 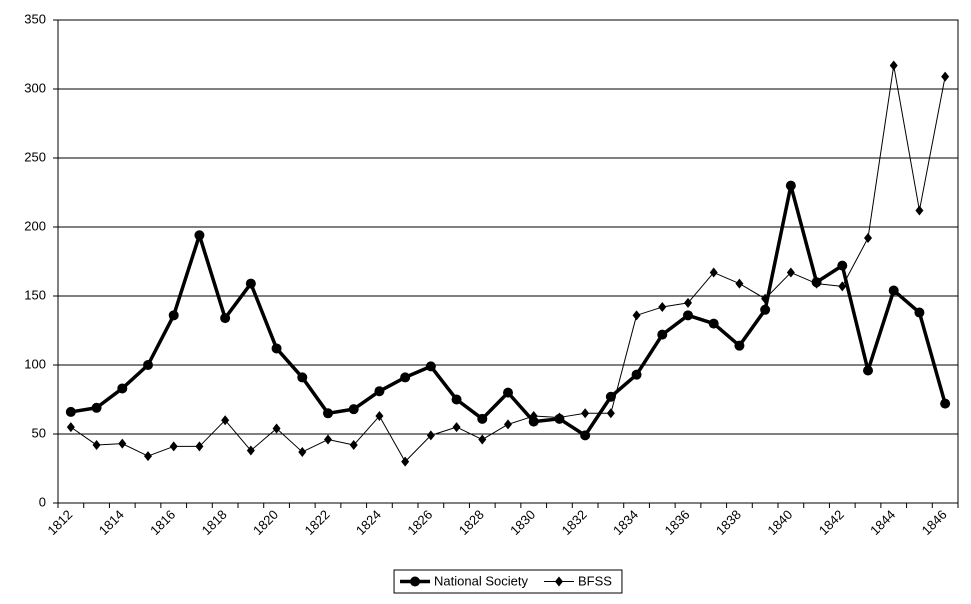 What do you see at coordinates (35, 18) in the screenshot?
I see `y-tick-label: 350` at bounding box center [35, 18].